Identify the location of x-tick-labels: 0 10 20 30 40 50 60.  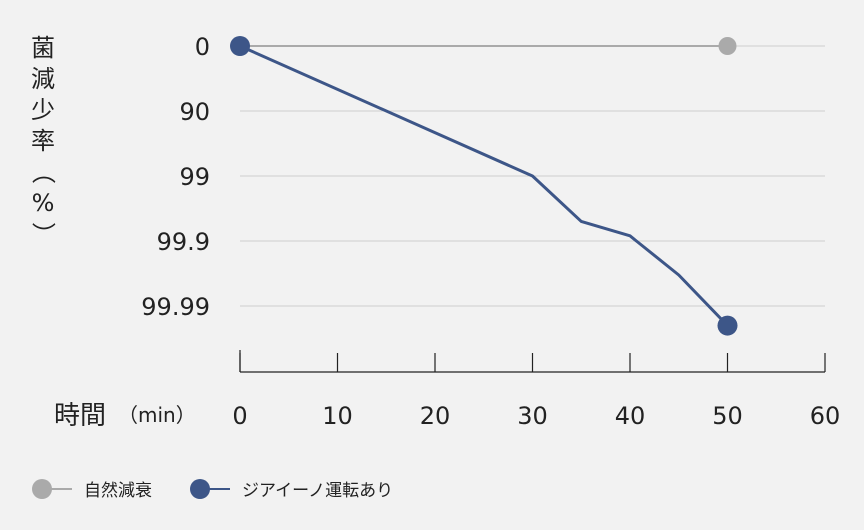
(536, 416).